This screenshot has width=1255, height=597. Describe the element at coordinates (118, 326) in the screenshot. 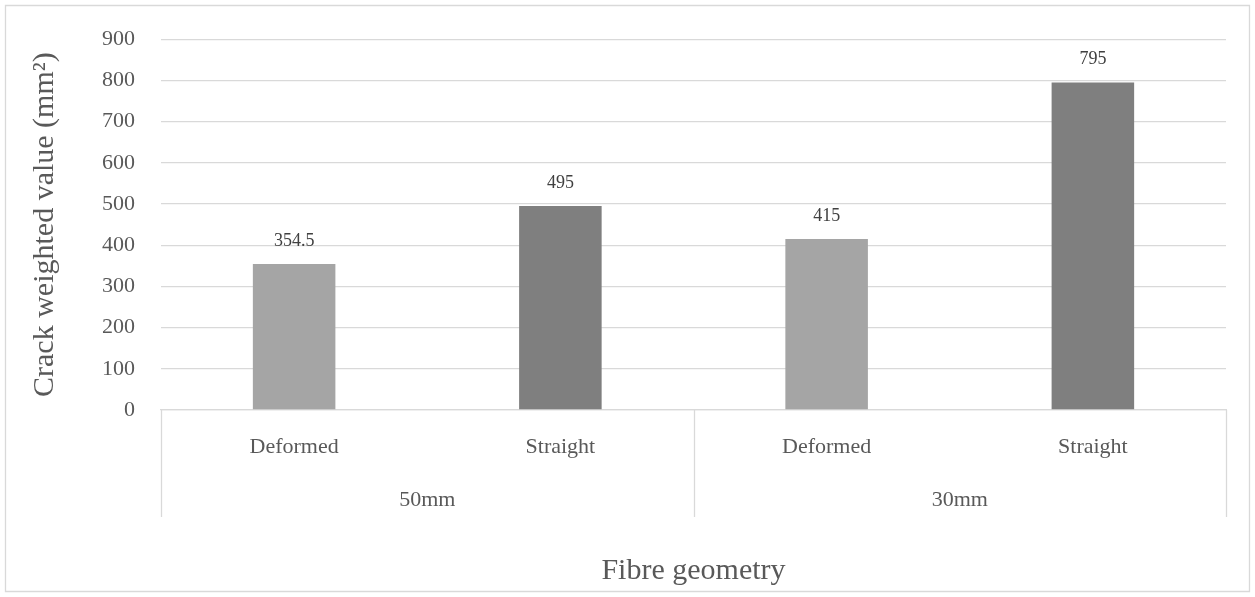

I see `y-tick-label: 200` at that location.